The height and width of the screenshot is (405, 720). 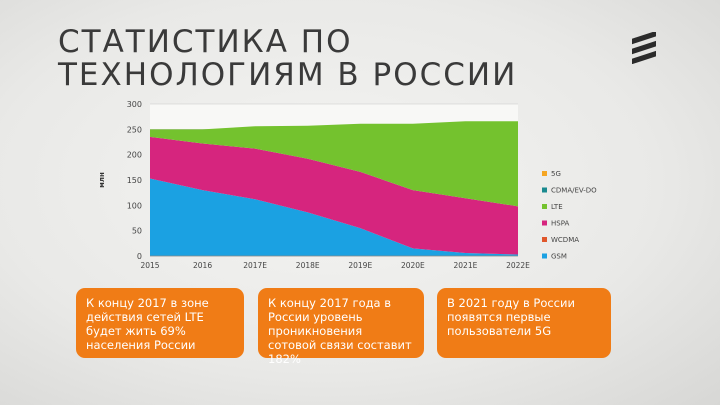 What do you see at coordinates (134, 180) in the screenshot?
I see `y-tick-label: 150` at bounding box center [134, 180].